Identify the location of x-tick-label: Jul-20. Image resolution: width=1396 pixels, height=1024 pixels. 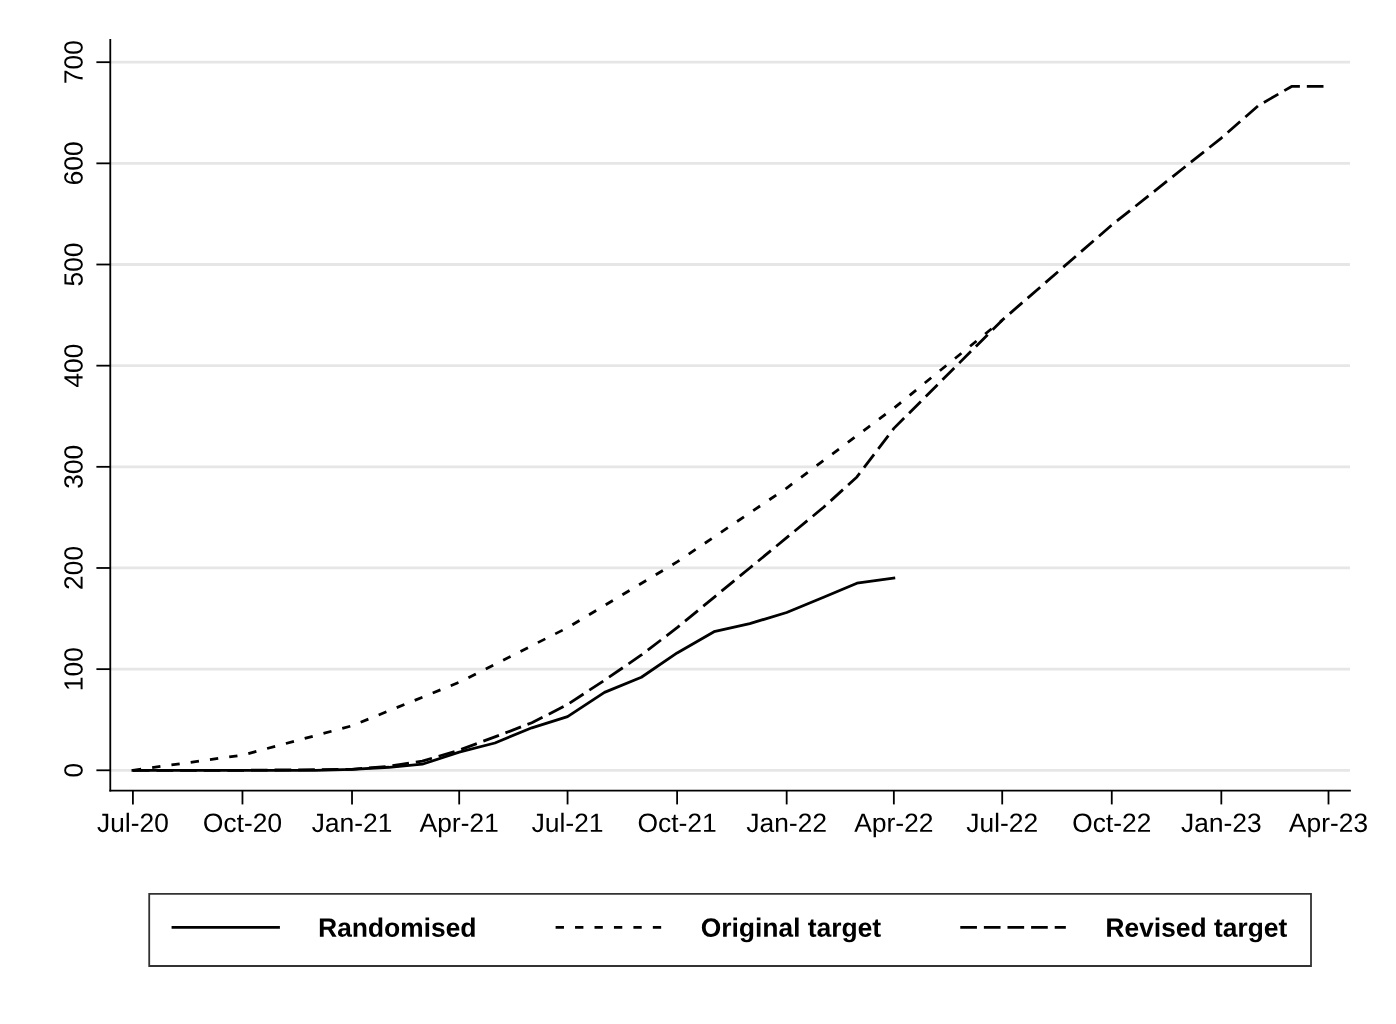
(132, 822).